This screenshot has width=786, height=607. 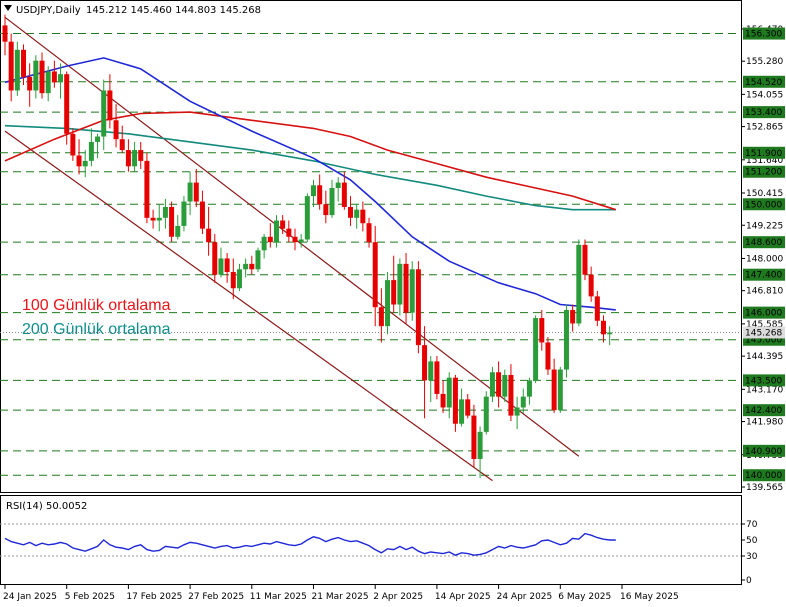 What do you see at coordinates (463, 597) in the screenshot?
I see `x-tick-label: 14 Apr 2025` at bounding box center [463, 597].